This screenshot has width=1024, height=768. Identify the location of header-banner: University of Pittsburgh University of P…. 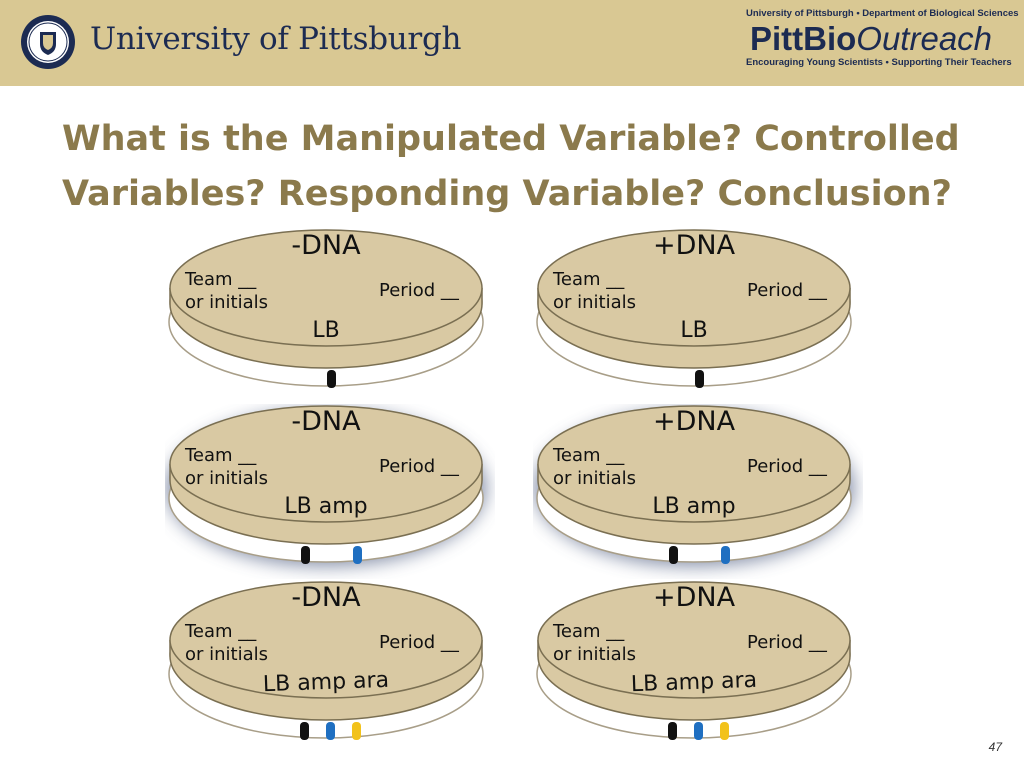
(512, 43).